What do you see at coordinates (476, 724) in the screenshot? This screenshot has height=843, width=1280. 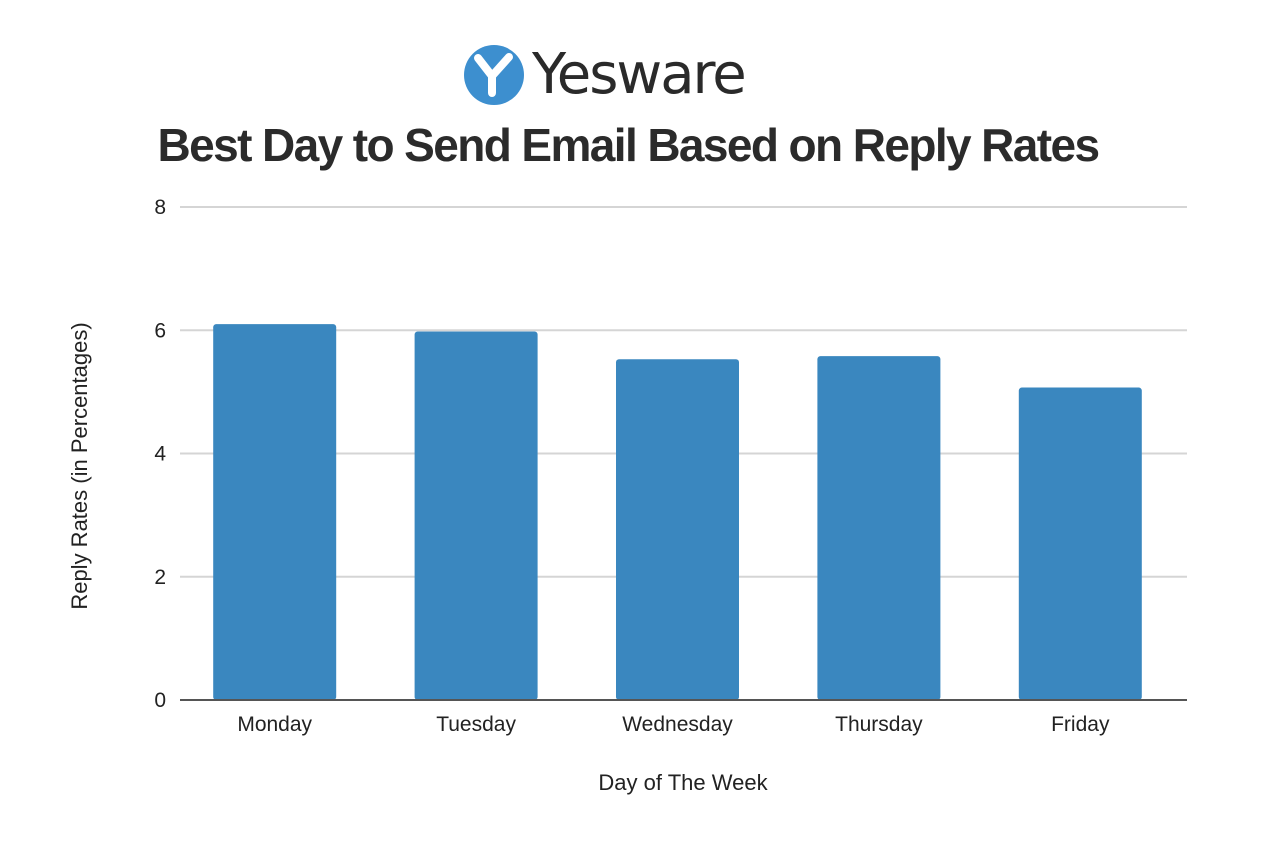 I see `x-tick-label: Tuesday` at bounding box center [476, 724].